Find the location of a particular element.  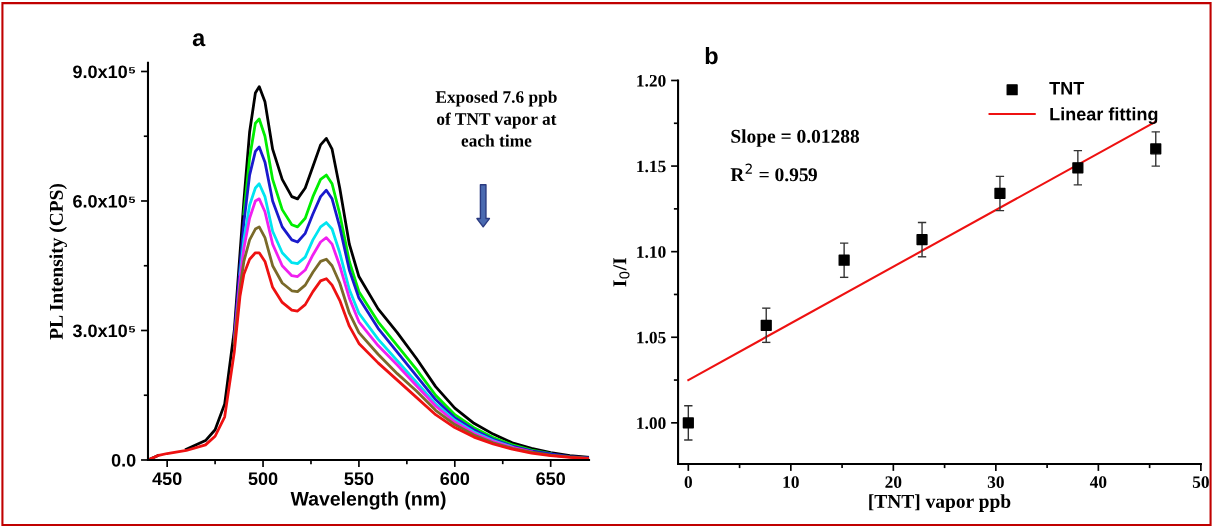

x-axis-title: [TNT] vapor ppb is located at coordinates (940, 503).